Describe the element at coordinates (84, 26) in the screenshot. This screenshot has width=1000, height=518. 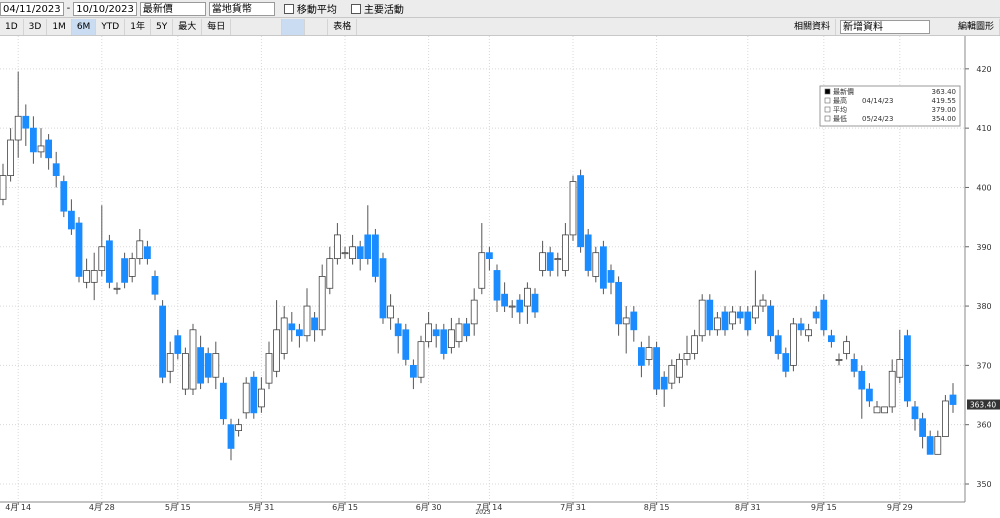
I see `range-button: 6M` at that location.